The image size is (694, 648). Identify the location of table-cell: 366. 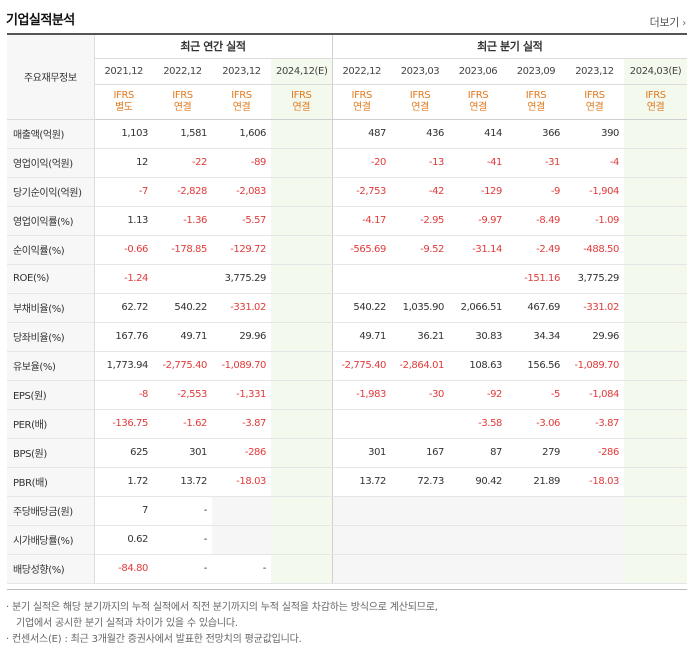
(536, 134).